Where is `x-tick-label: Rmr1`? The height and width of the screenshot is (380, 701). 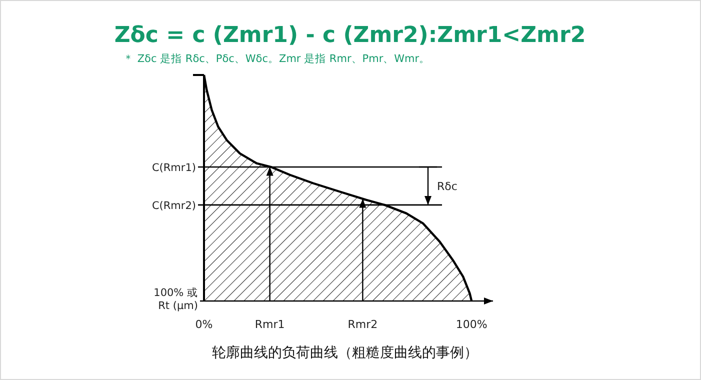 x-tick-label: Rmr1 is located at coordinates (269, 324).